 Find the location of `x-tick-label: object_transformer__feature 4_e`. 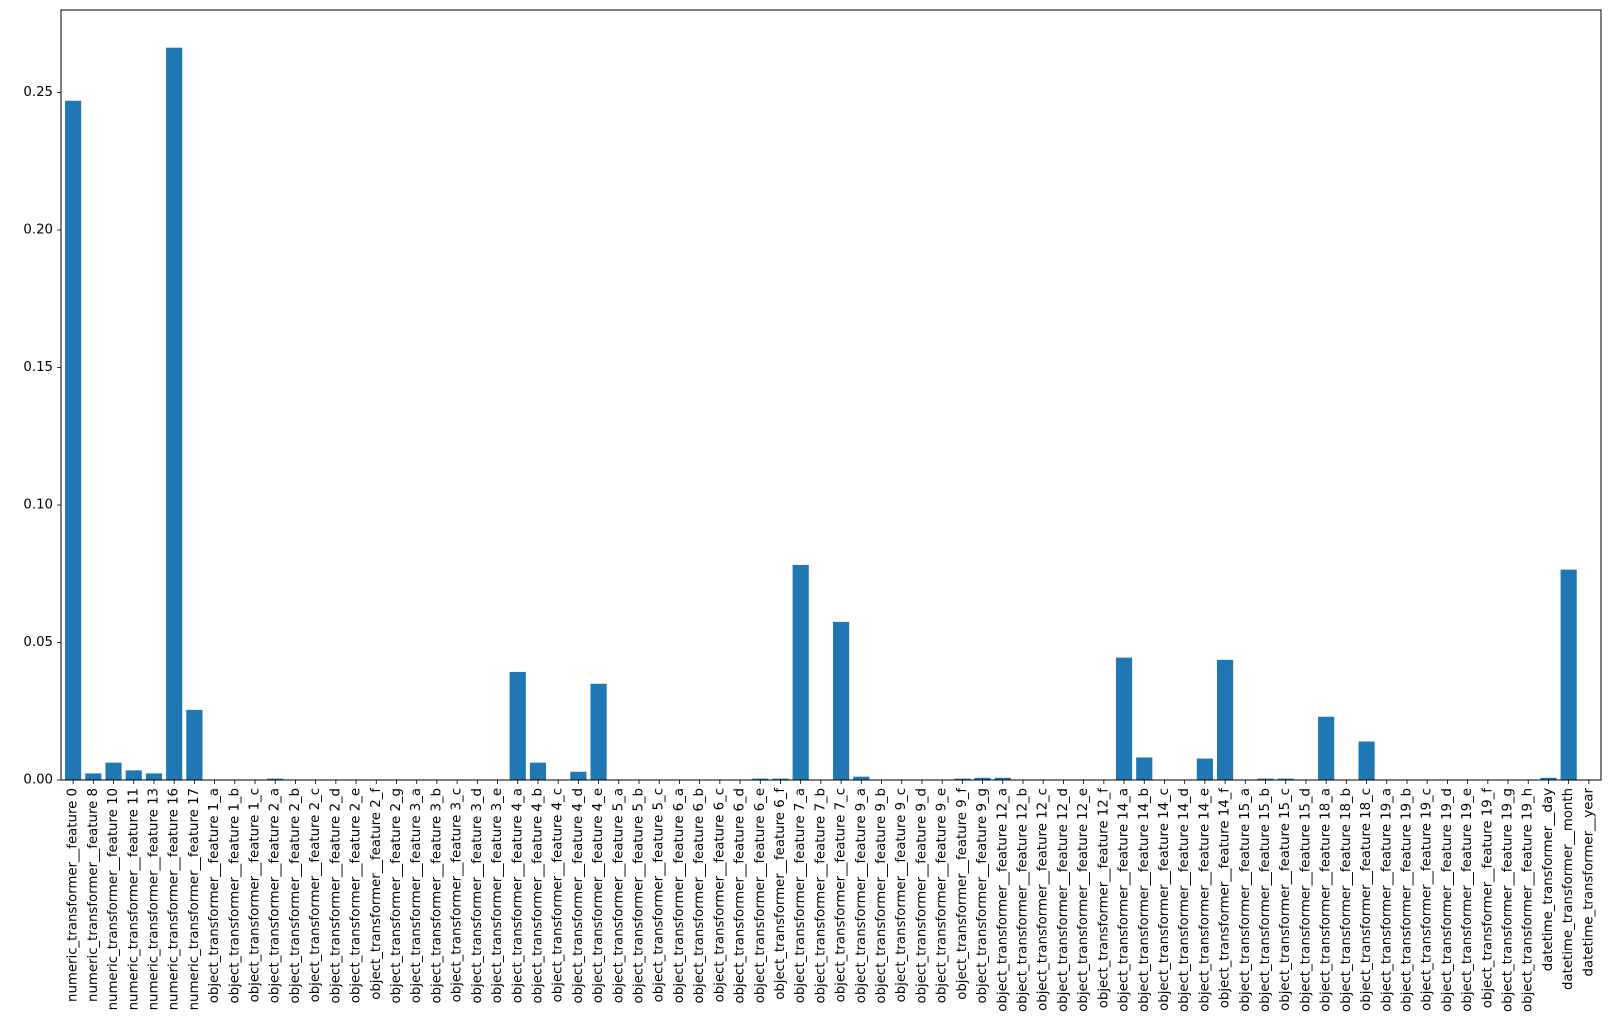

x-tick-label: object_transformer__feature 4_e is located at coordinates (598, 895).